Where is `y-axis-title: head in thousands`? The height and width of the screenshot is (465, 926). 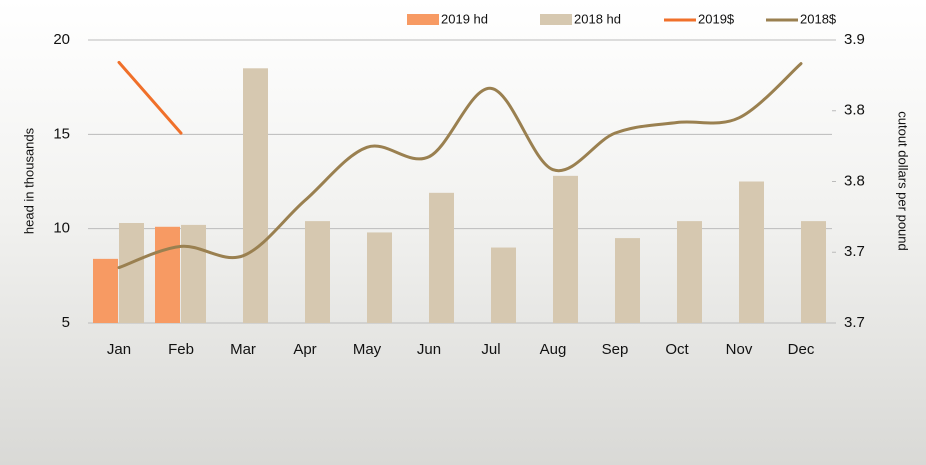
y-axis-title: head in thousands is located at coordinates (28, 180).